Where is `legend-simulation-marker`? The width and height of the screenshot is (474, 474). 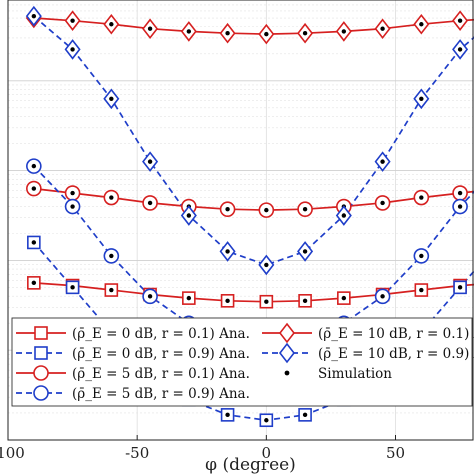
legend-simulation-marker is located at coordinates (287, 373).